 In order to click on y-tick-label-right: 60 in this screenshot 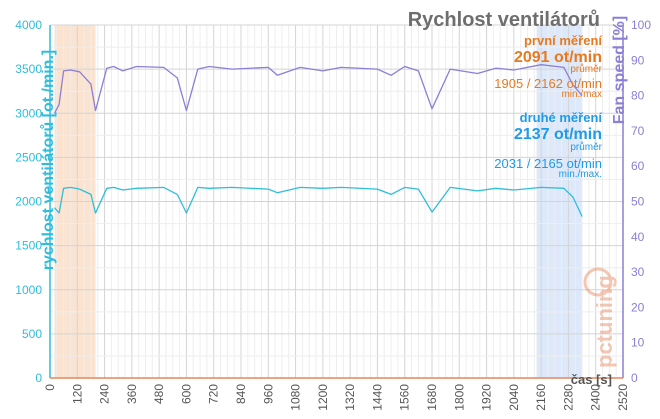, I will do `click(638, 166)`.